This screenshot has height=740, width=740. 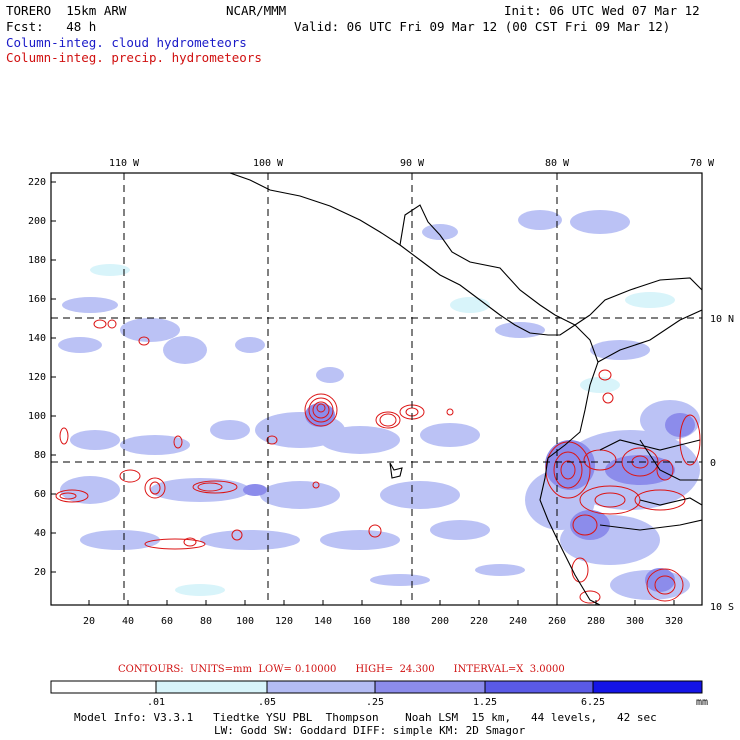 What do you see at coordinates (674, 621) in the screenshot?
I see `grid-x-label: 320` at bounding box center [674, 621].